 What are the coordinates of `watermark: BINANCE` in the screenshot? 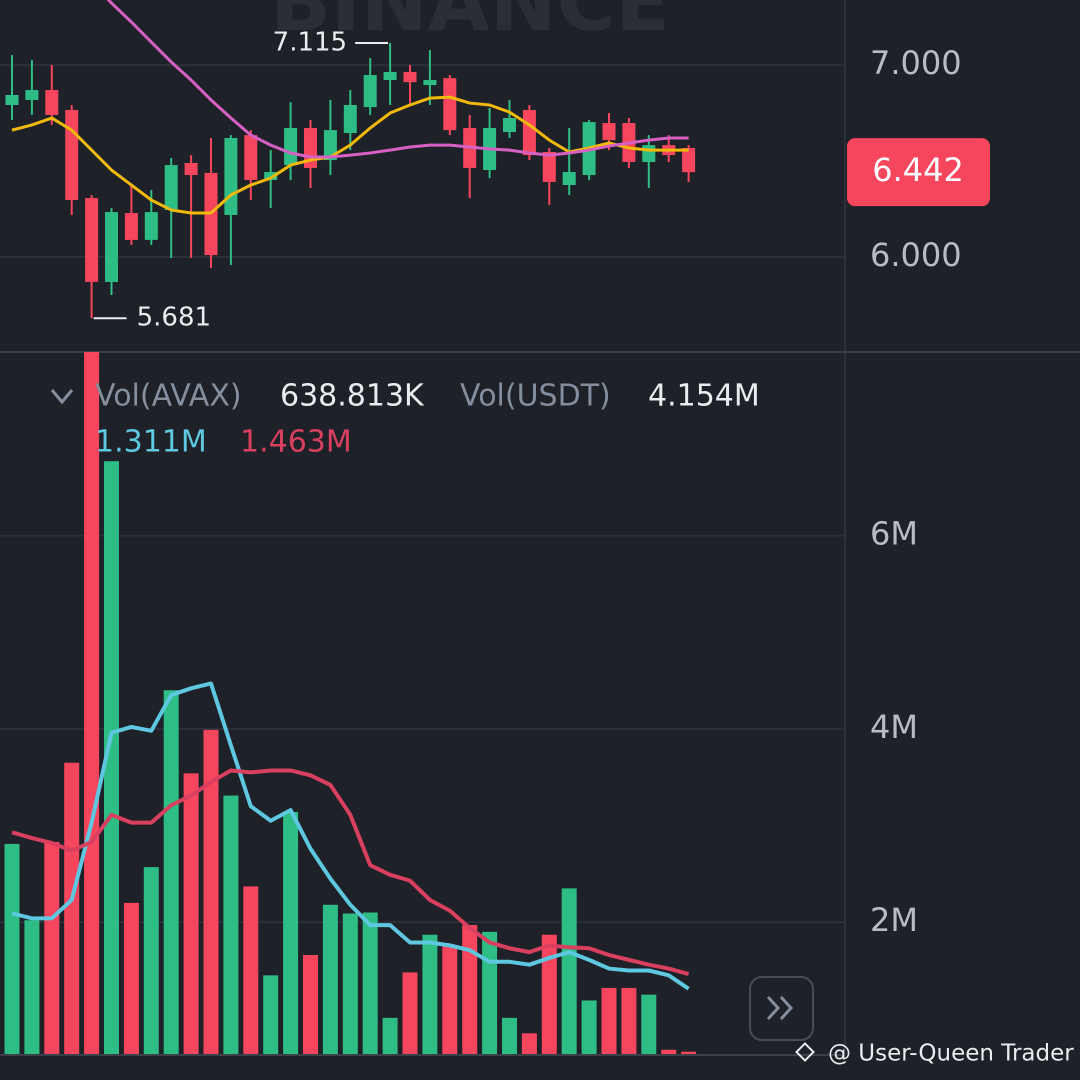 It's located at (470, 24).